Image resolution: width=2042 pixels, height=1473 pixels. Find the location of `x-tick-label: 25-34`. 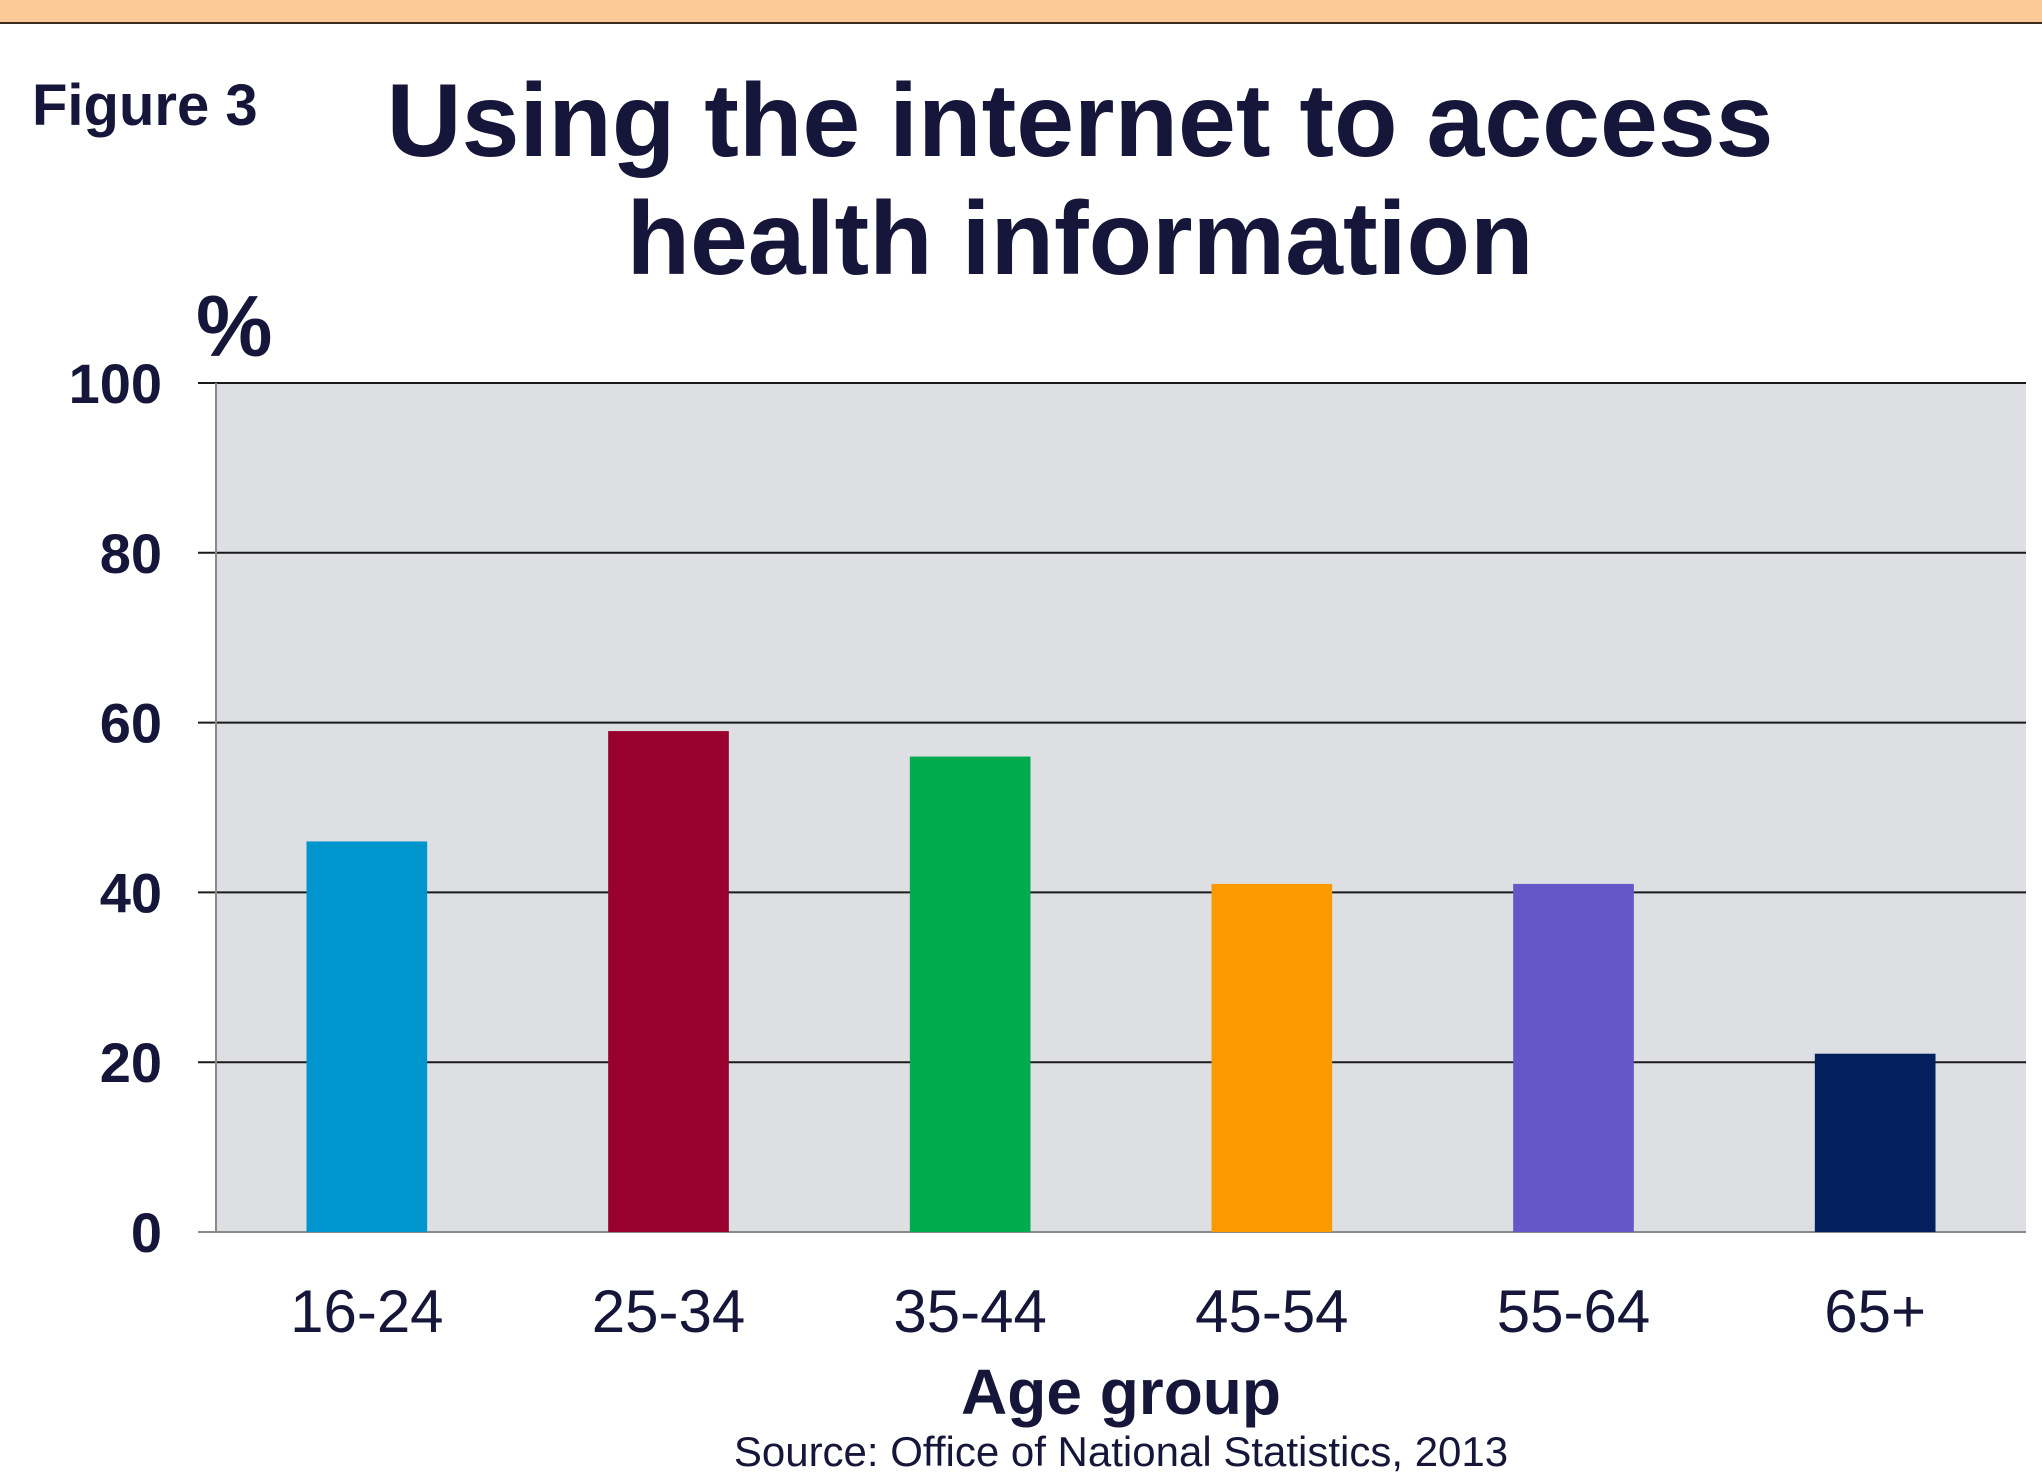

x-tick-label: 25-34 is located at coordinates (668, 1311).